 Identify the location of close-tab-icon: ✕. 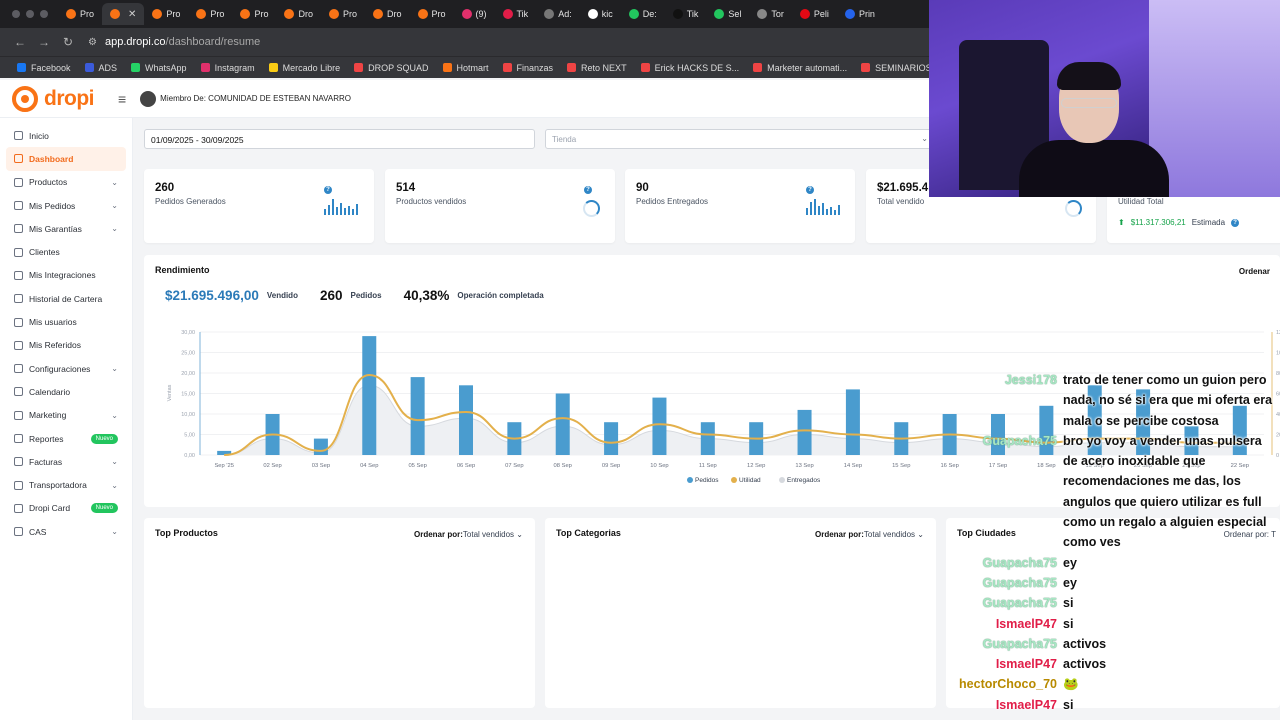
(132, 14).